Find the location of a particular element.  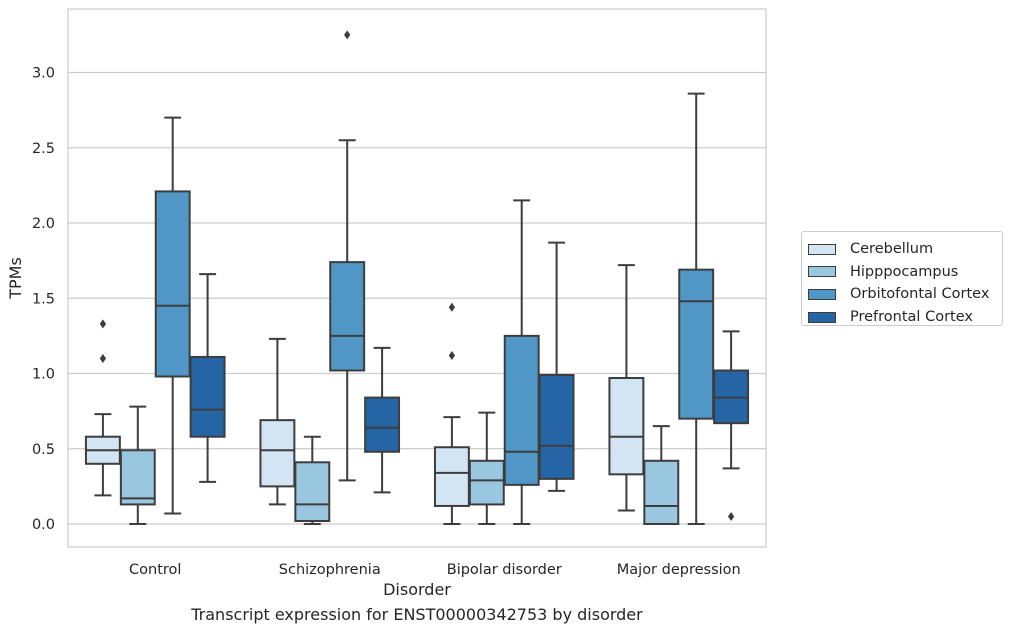

legend-item: Hipppocampus is located at coordinates (905, 272).